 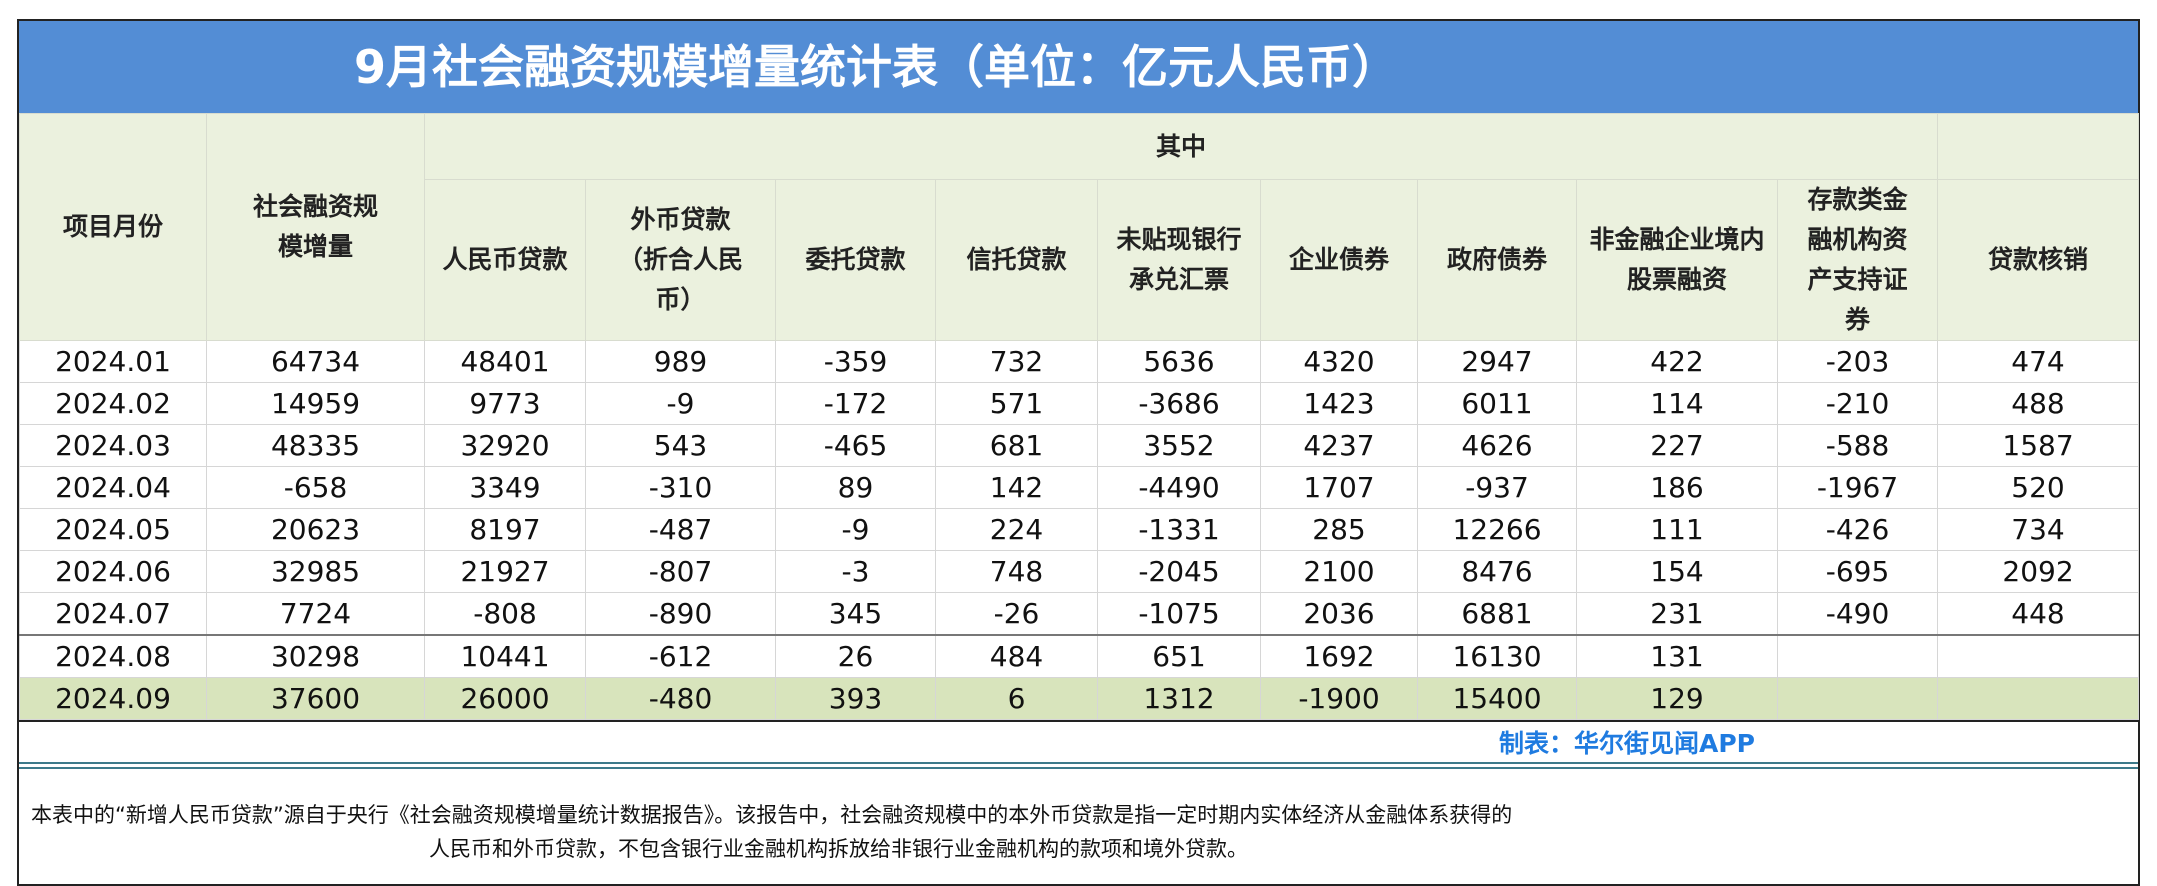 I want to click on table-cell: -490, so click(x=1857, y=614).